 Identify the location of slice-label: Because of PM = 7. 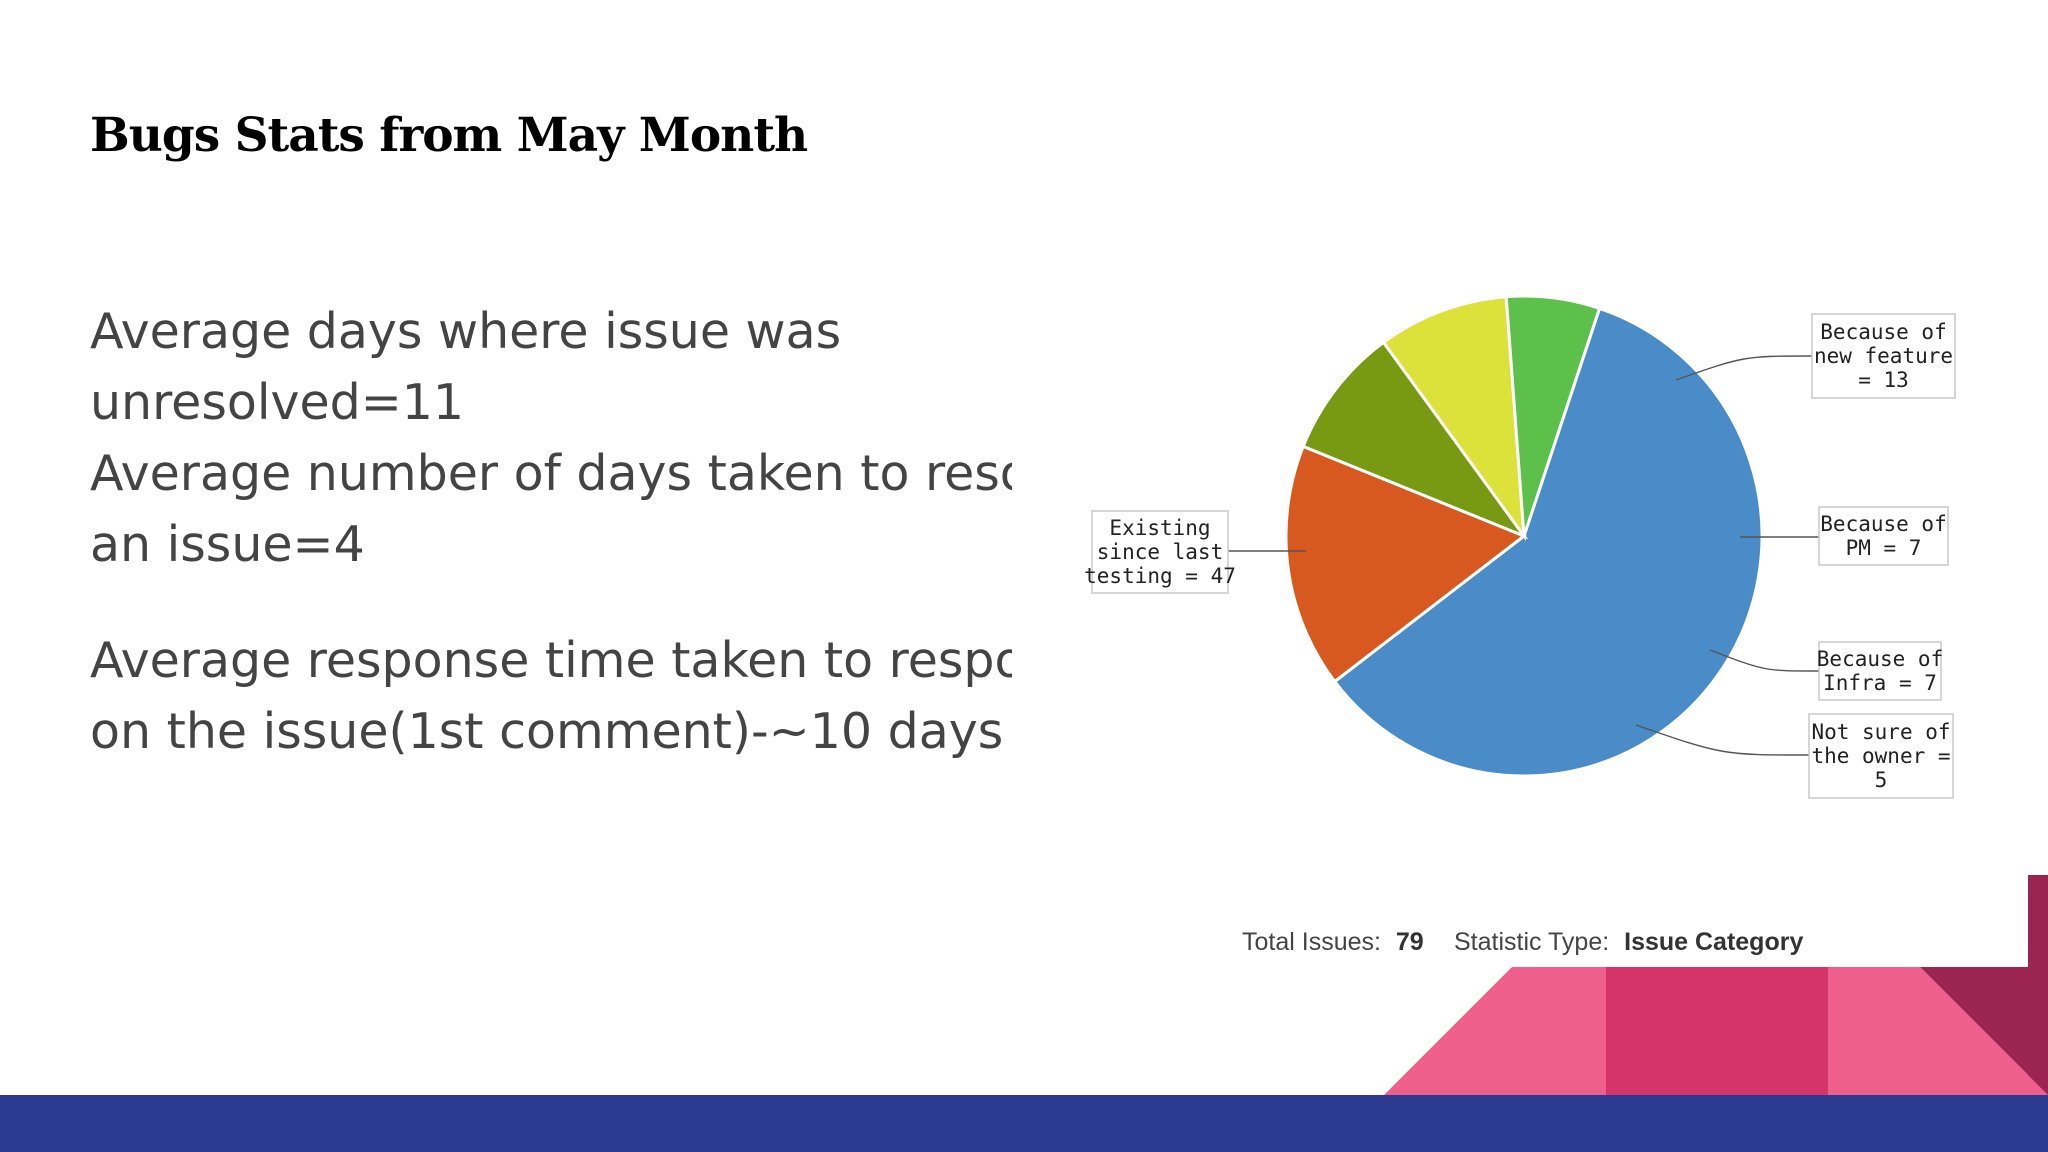
(1883, 536).